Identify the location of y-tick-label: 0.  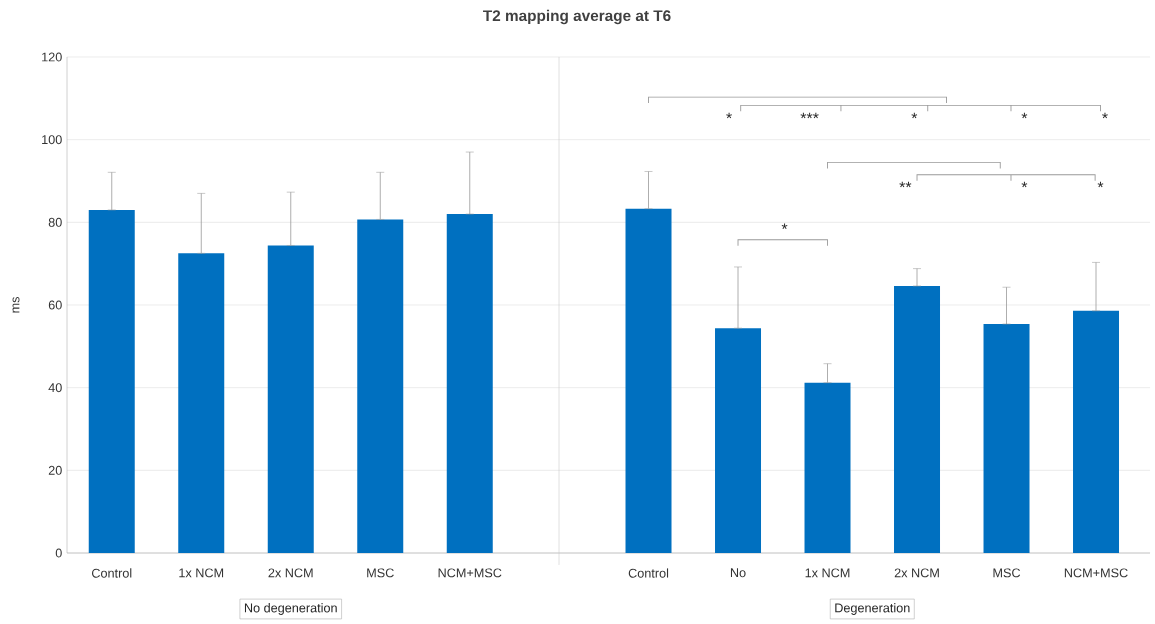
(58, 553).